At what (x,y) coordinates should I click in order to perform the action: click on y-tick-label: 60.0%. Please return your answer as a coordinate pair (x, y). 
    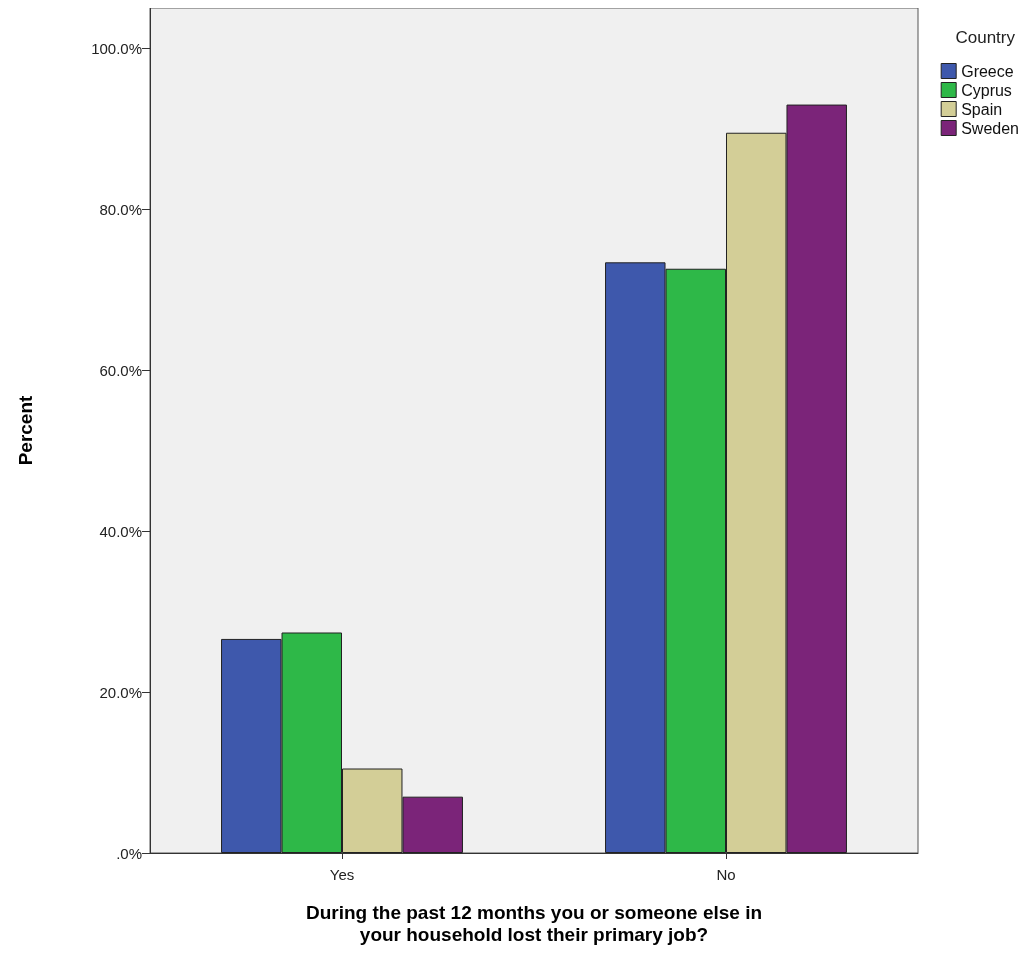
    Looking at the image, I should click on (120, 370).